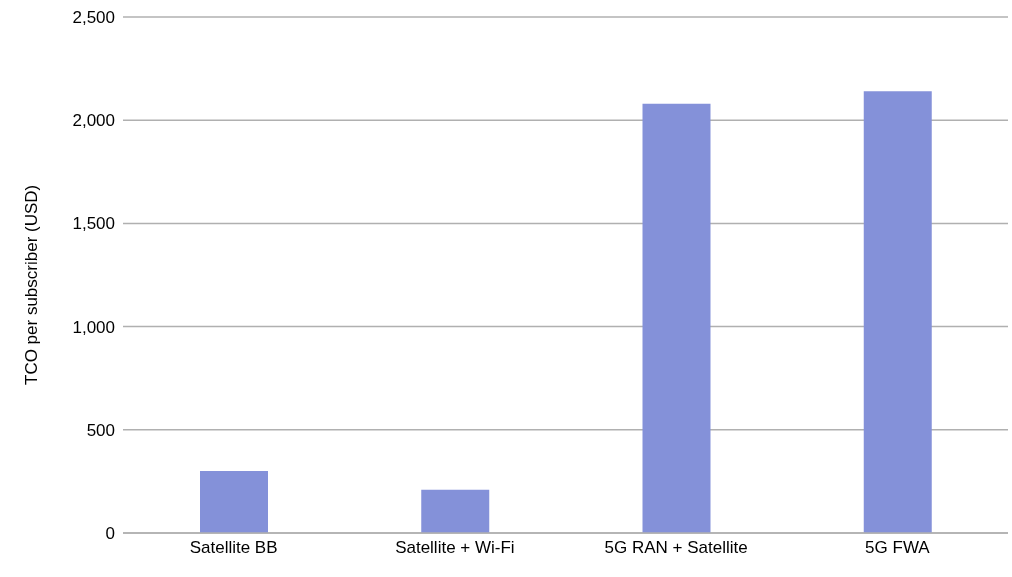  What do you see at coordinates (32, 284) in the screenshot?
I see `y-axis-title: TCO per subscriber (USD)` at bounding box center [32, 284].